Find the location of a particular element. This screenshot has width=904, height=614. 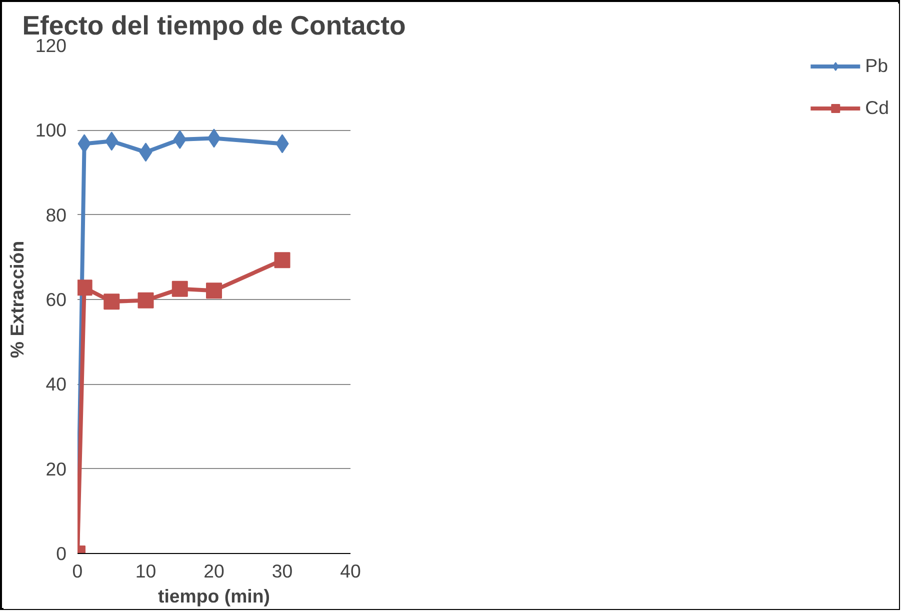

x-tick-label: 20 is located at coordinates (214, 571).